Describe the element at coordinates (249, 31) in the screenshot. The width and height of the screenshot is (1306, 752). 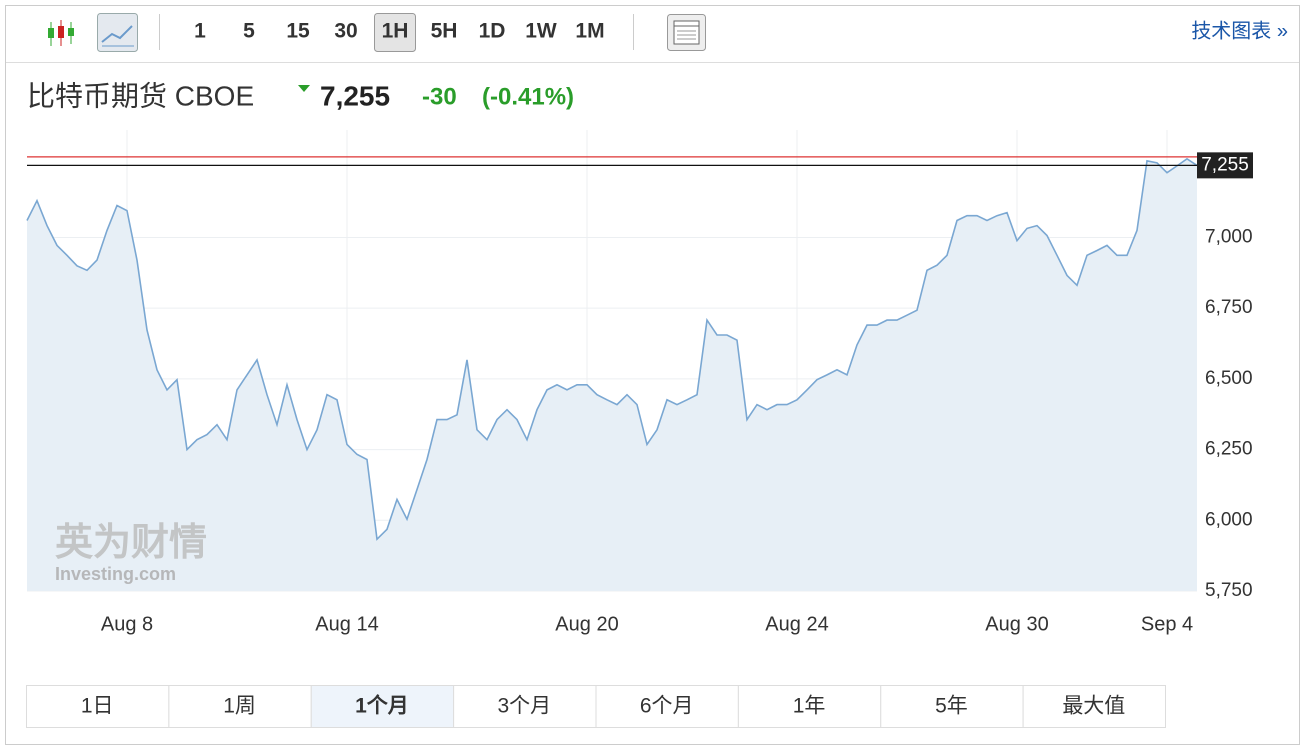
I see `interval-button: 5` at that location.